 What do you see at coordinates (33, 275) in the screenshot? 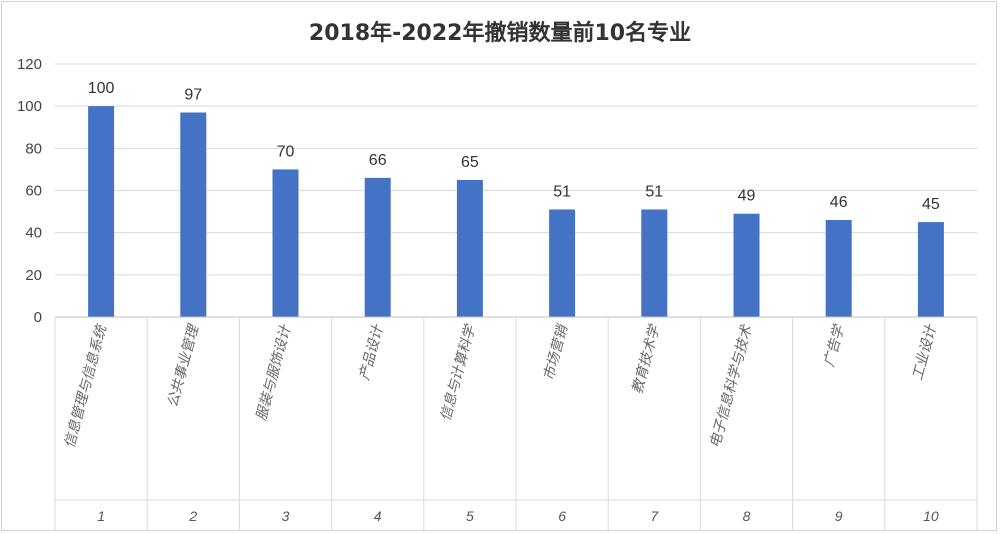
I see `y-tick-label-20: 20` at bounding box center [33, 275].